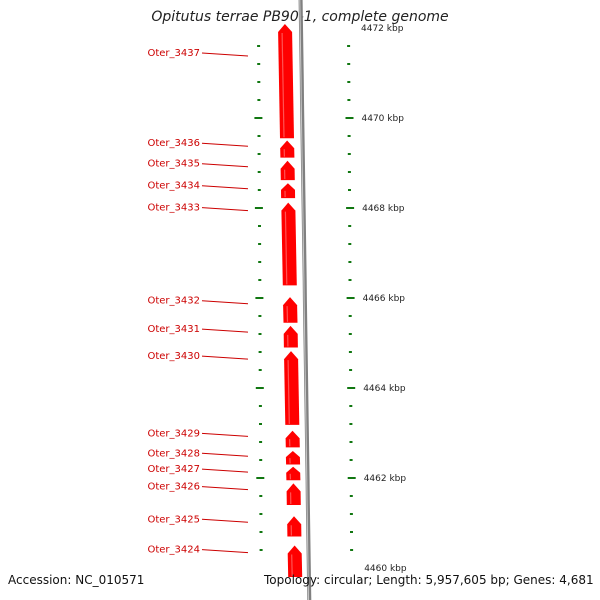  Describe the element at coordinates (173, 53) in the screenshot. I see `gene-label: Oter_3437` at that location.